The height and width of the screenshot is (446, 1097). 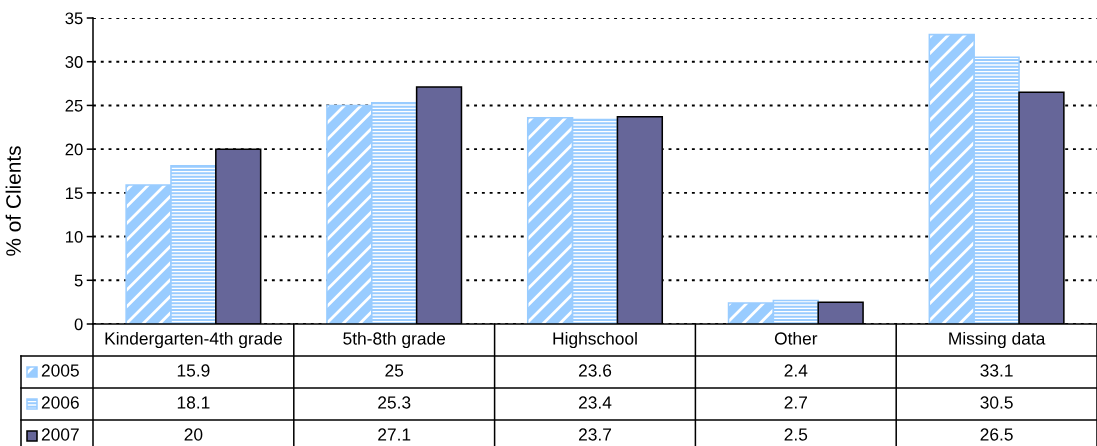 I want to click on data-label: 15.9, so click(x=193, y=370).